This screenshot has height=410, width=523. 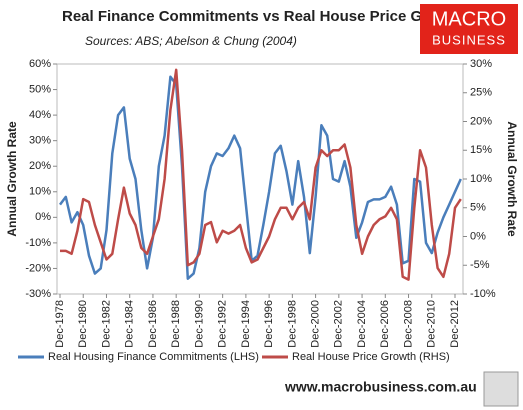 What do you see at coordinates (40, 166) in the screenshot?
I see `y-tick-label: 20%` at bounding box center [40, 166].